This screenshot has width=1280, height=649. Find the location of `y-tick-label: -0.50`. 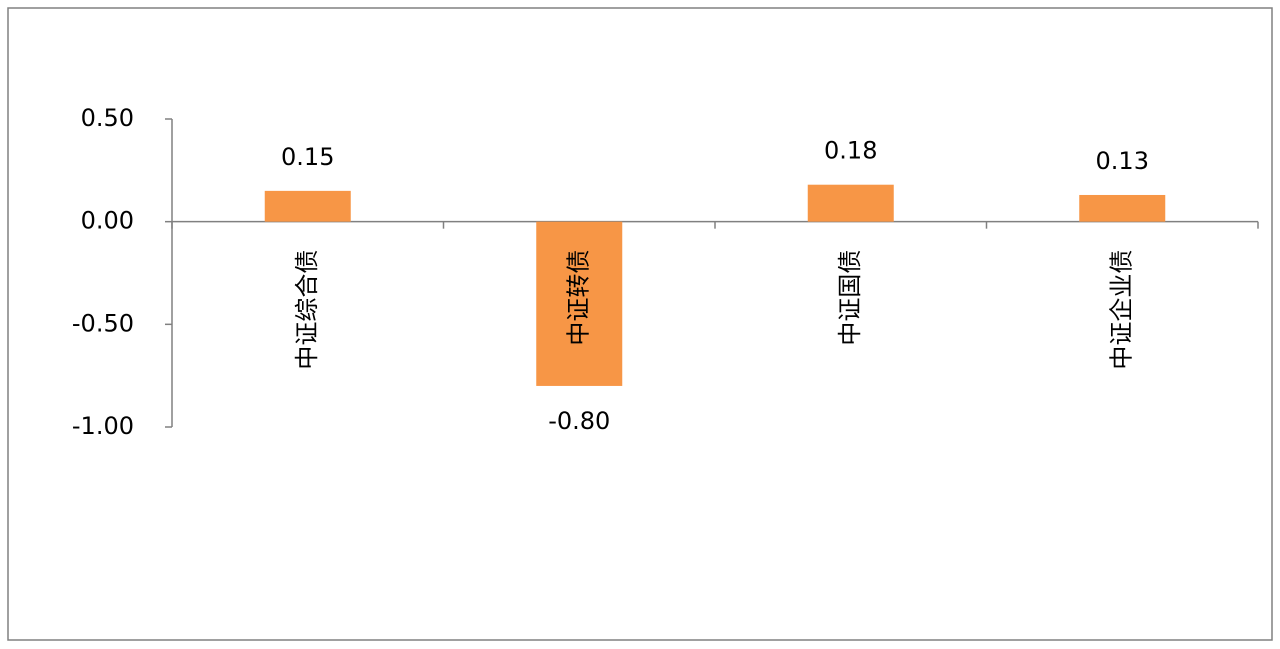

y-tick-label: -0.50 is located at coordinates (103, 323).